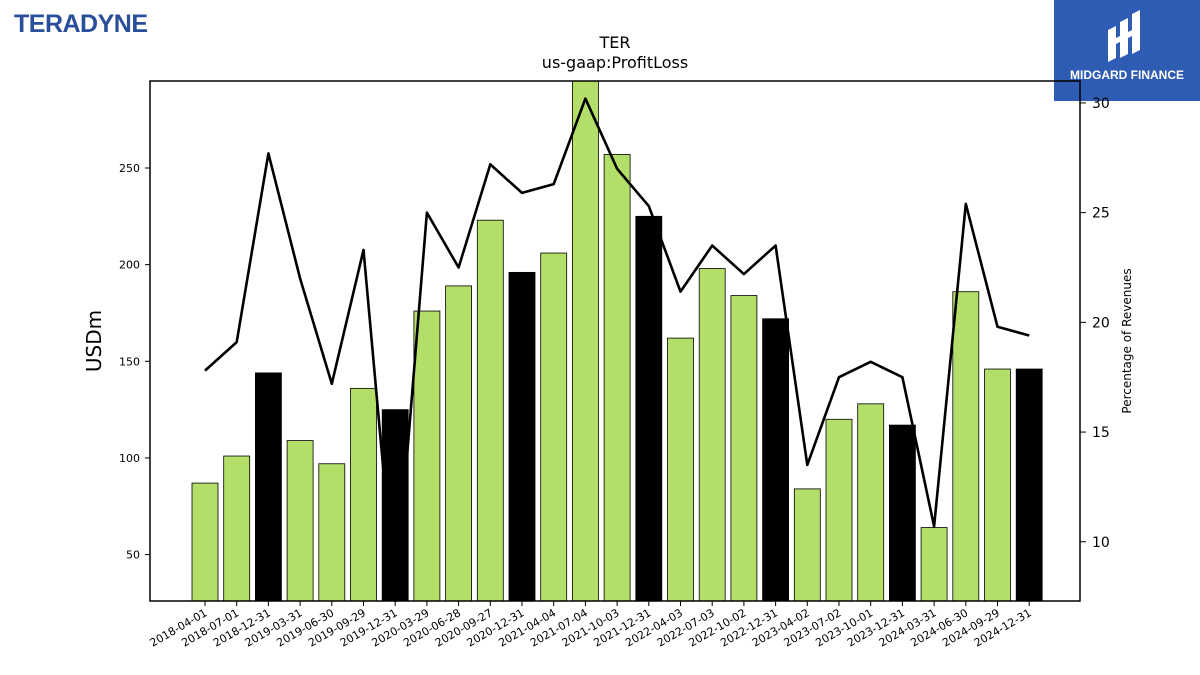  Describe the element at coordinates (1124, 36) in the screenshot. I see `midgard-logo-icon` at that location.